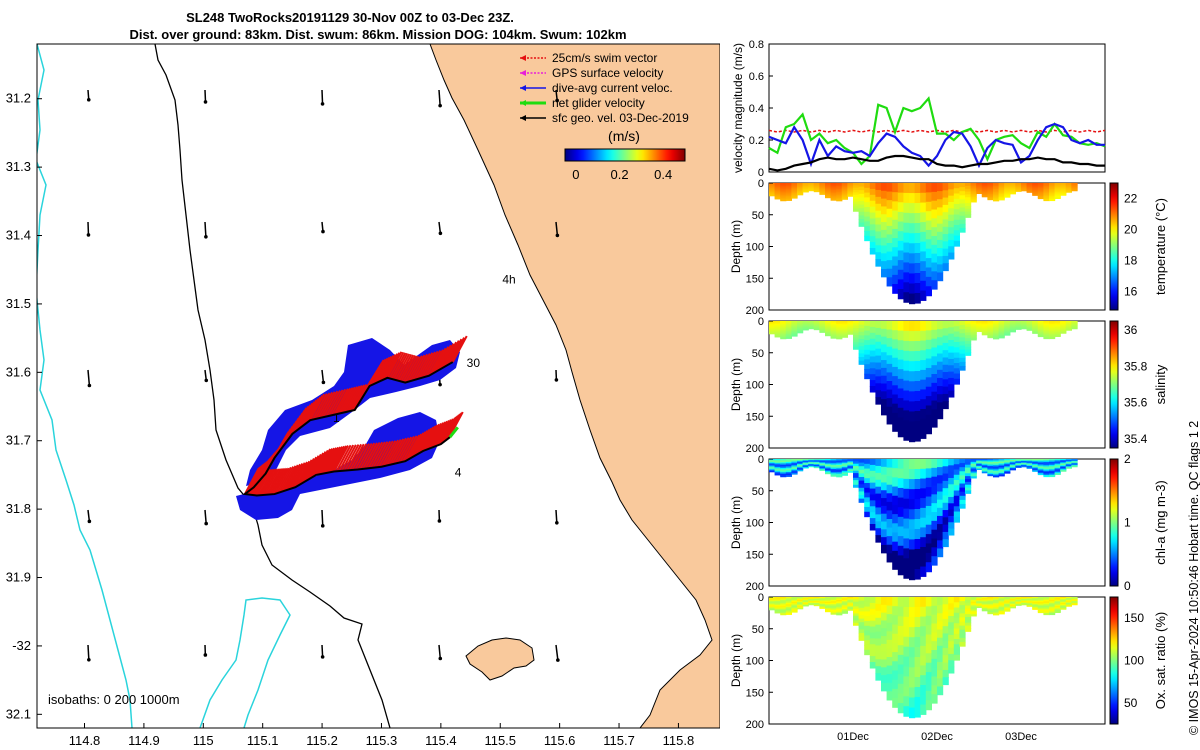  Describe the element at coordinates (624, 136) in the screenshot. I see `colorbar-label: (m/s)` at that location.